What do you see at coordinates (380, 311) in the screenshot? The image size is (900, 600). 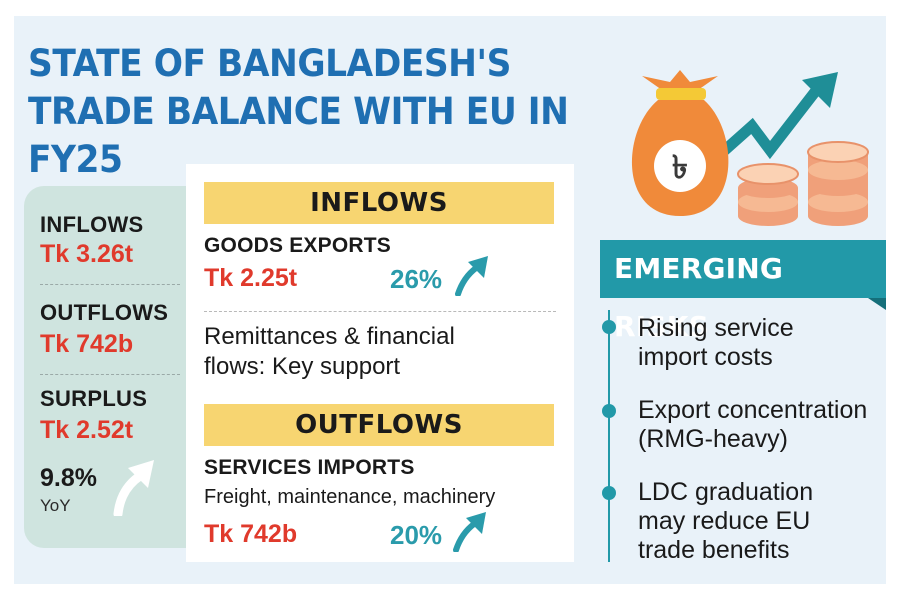 I see `section-divider` at bounding box center [380, 311].